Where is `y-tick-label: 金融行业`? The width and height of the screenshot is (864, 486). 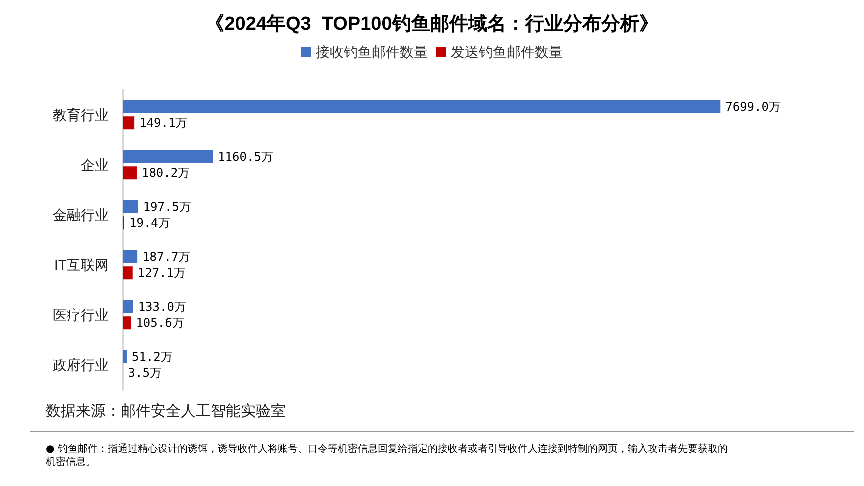
y-tick-label: 金融行业 is located at coordinates (81, 215).